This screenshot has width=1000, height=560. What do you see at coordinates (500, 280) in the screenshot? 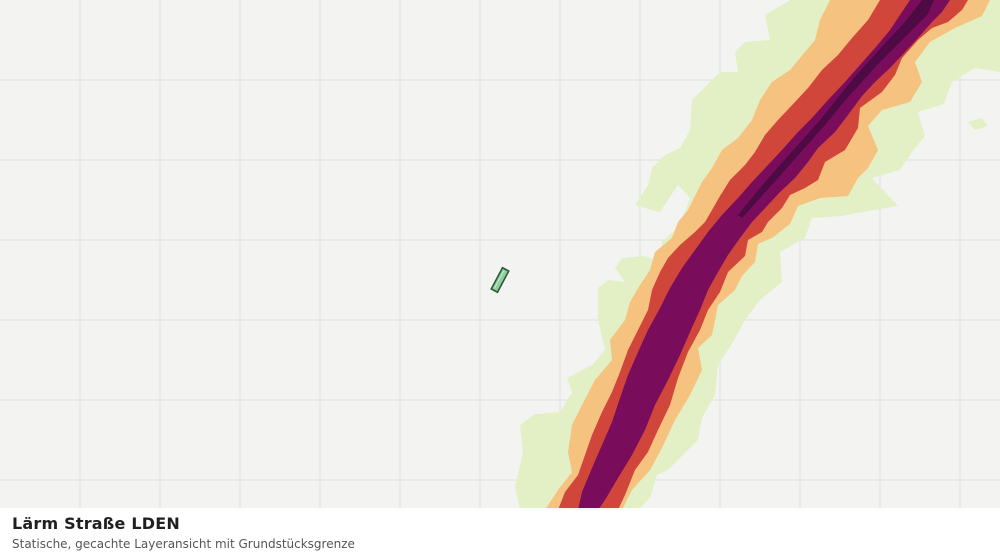
I see `parcel-boundary-marker` at bounding box center [500, 280].